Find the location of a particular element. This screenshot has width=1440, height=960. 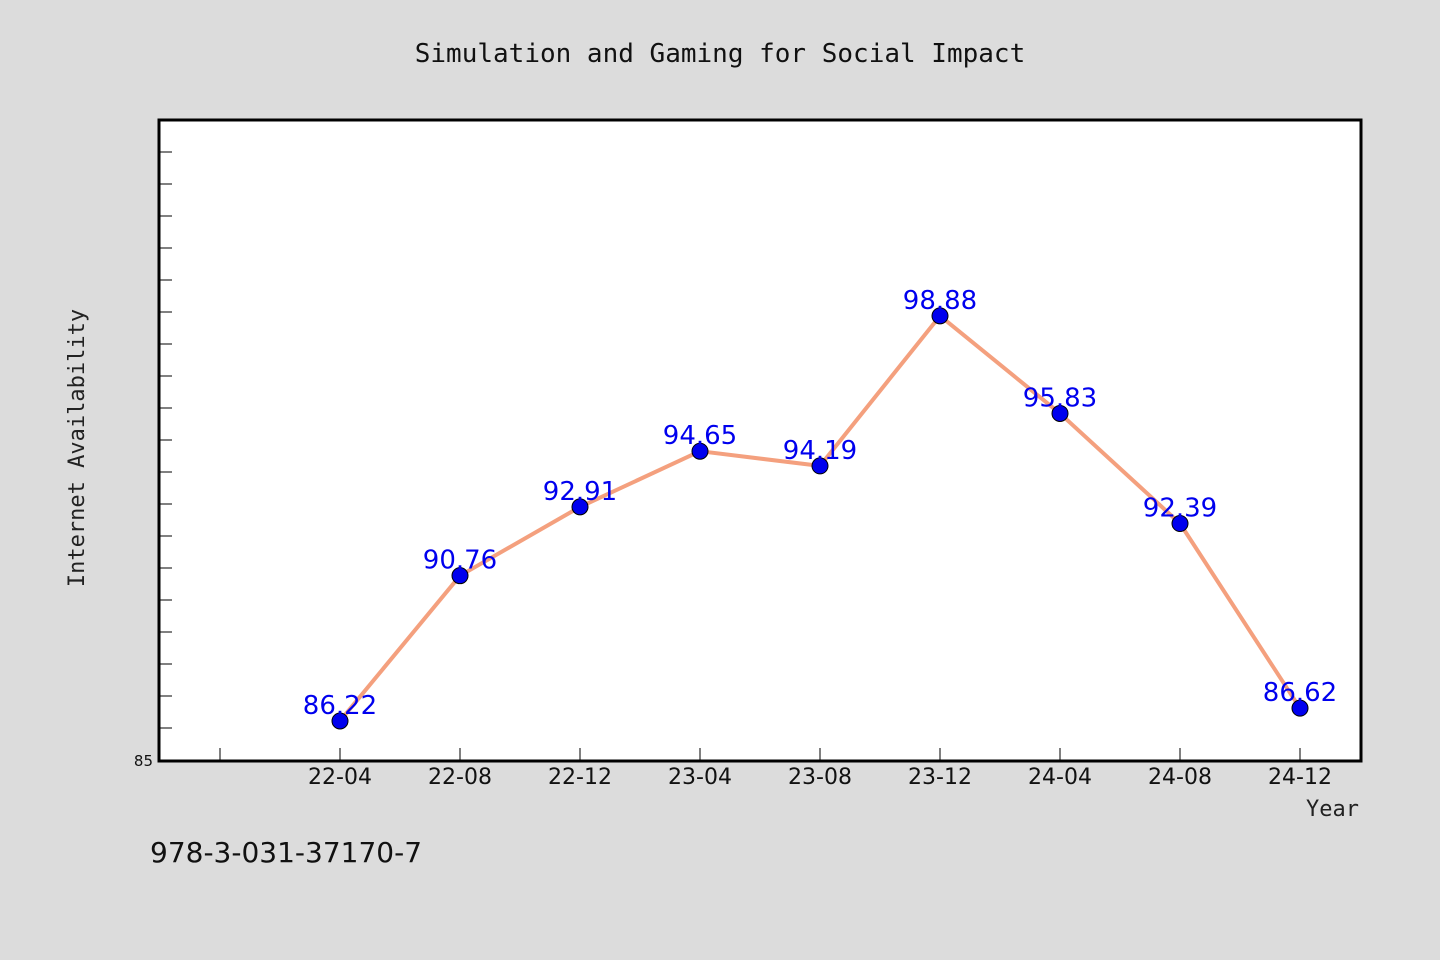

data-point-label: 86.22 is located at coordinates (340, 706).